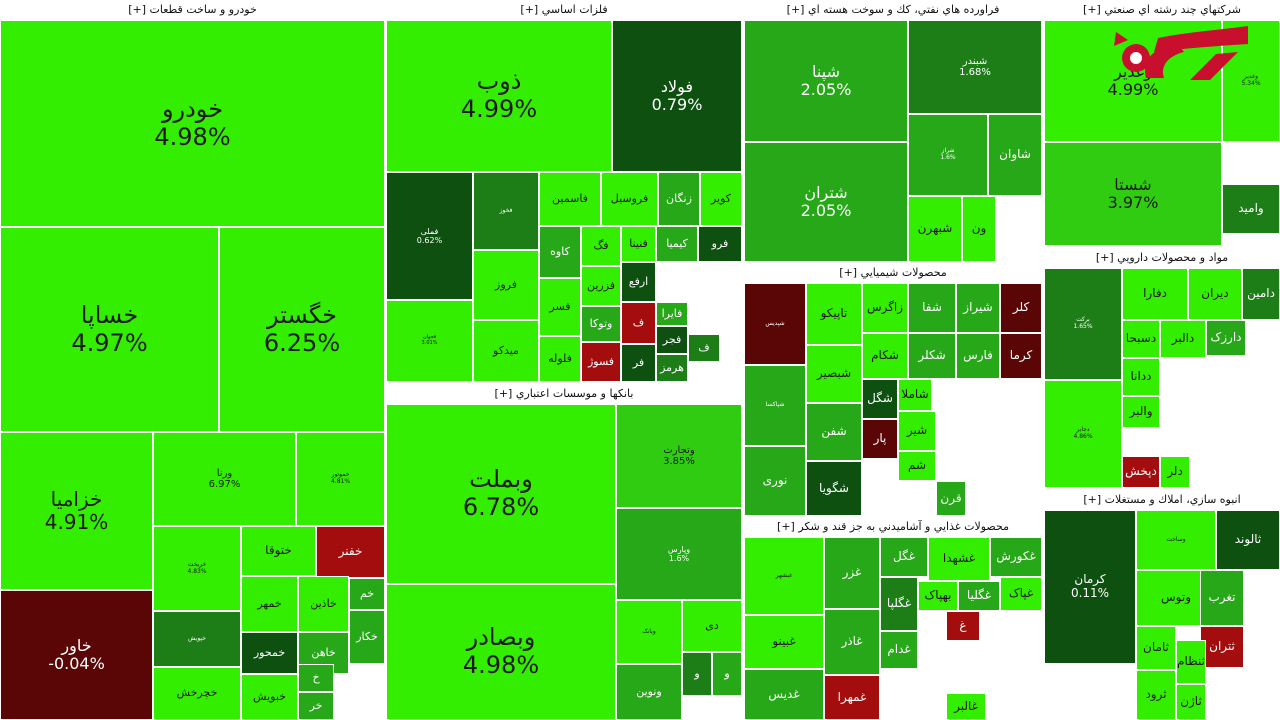 This screenshot has height=720, width=1280. What do you see at coordinates (899, 604) in the screenshot?
I see `stock-tile: غگلپا` at bounding box center [899, 604].